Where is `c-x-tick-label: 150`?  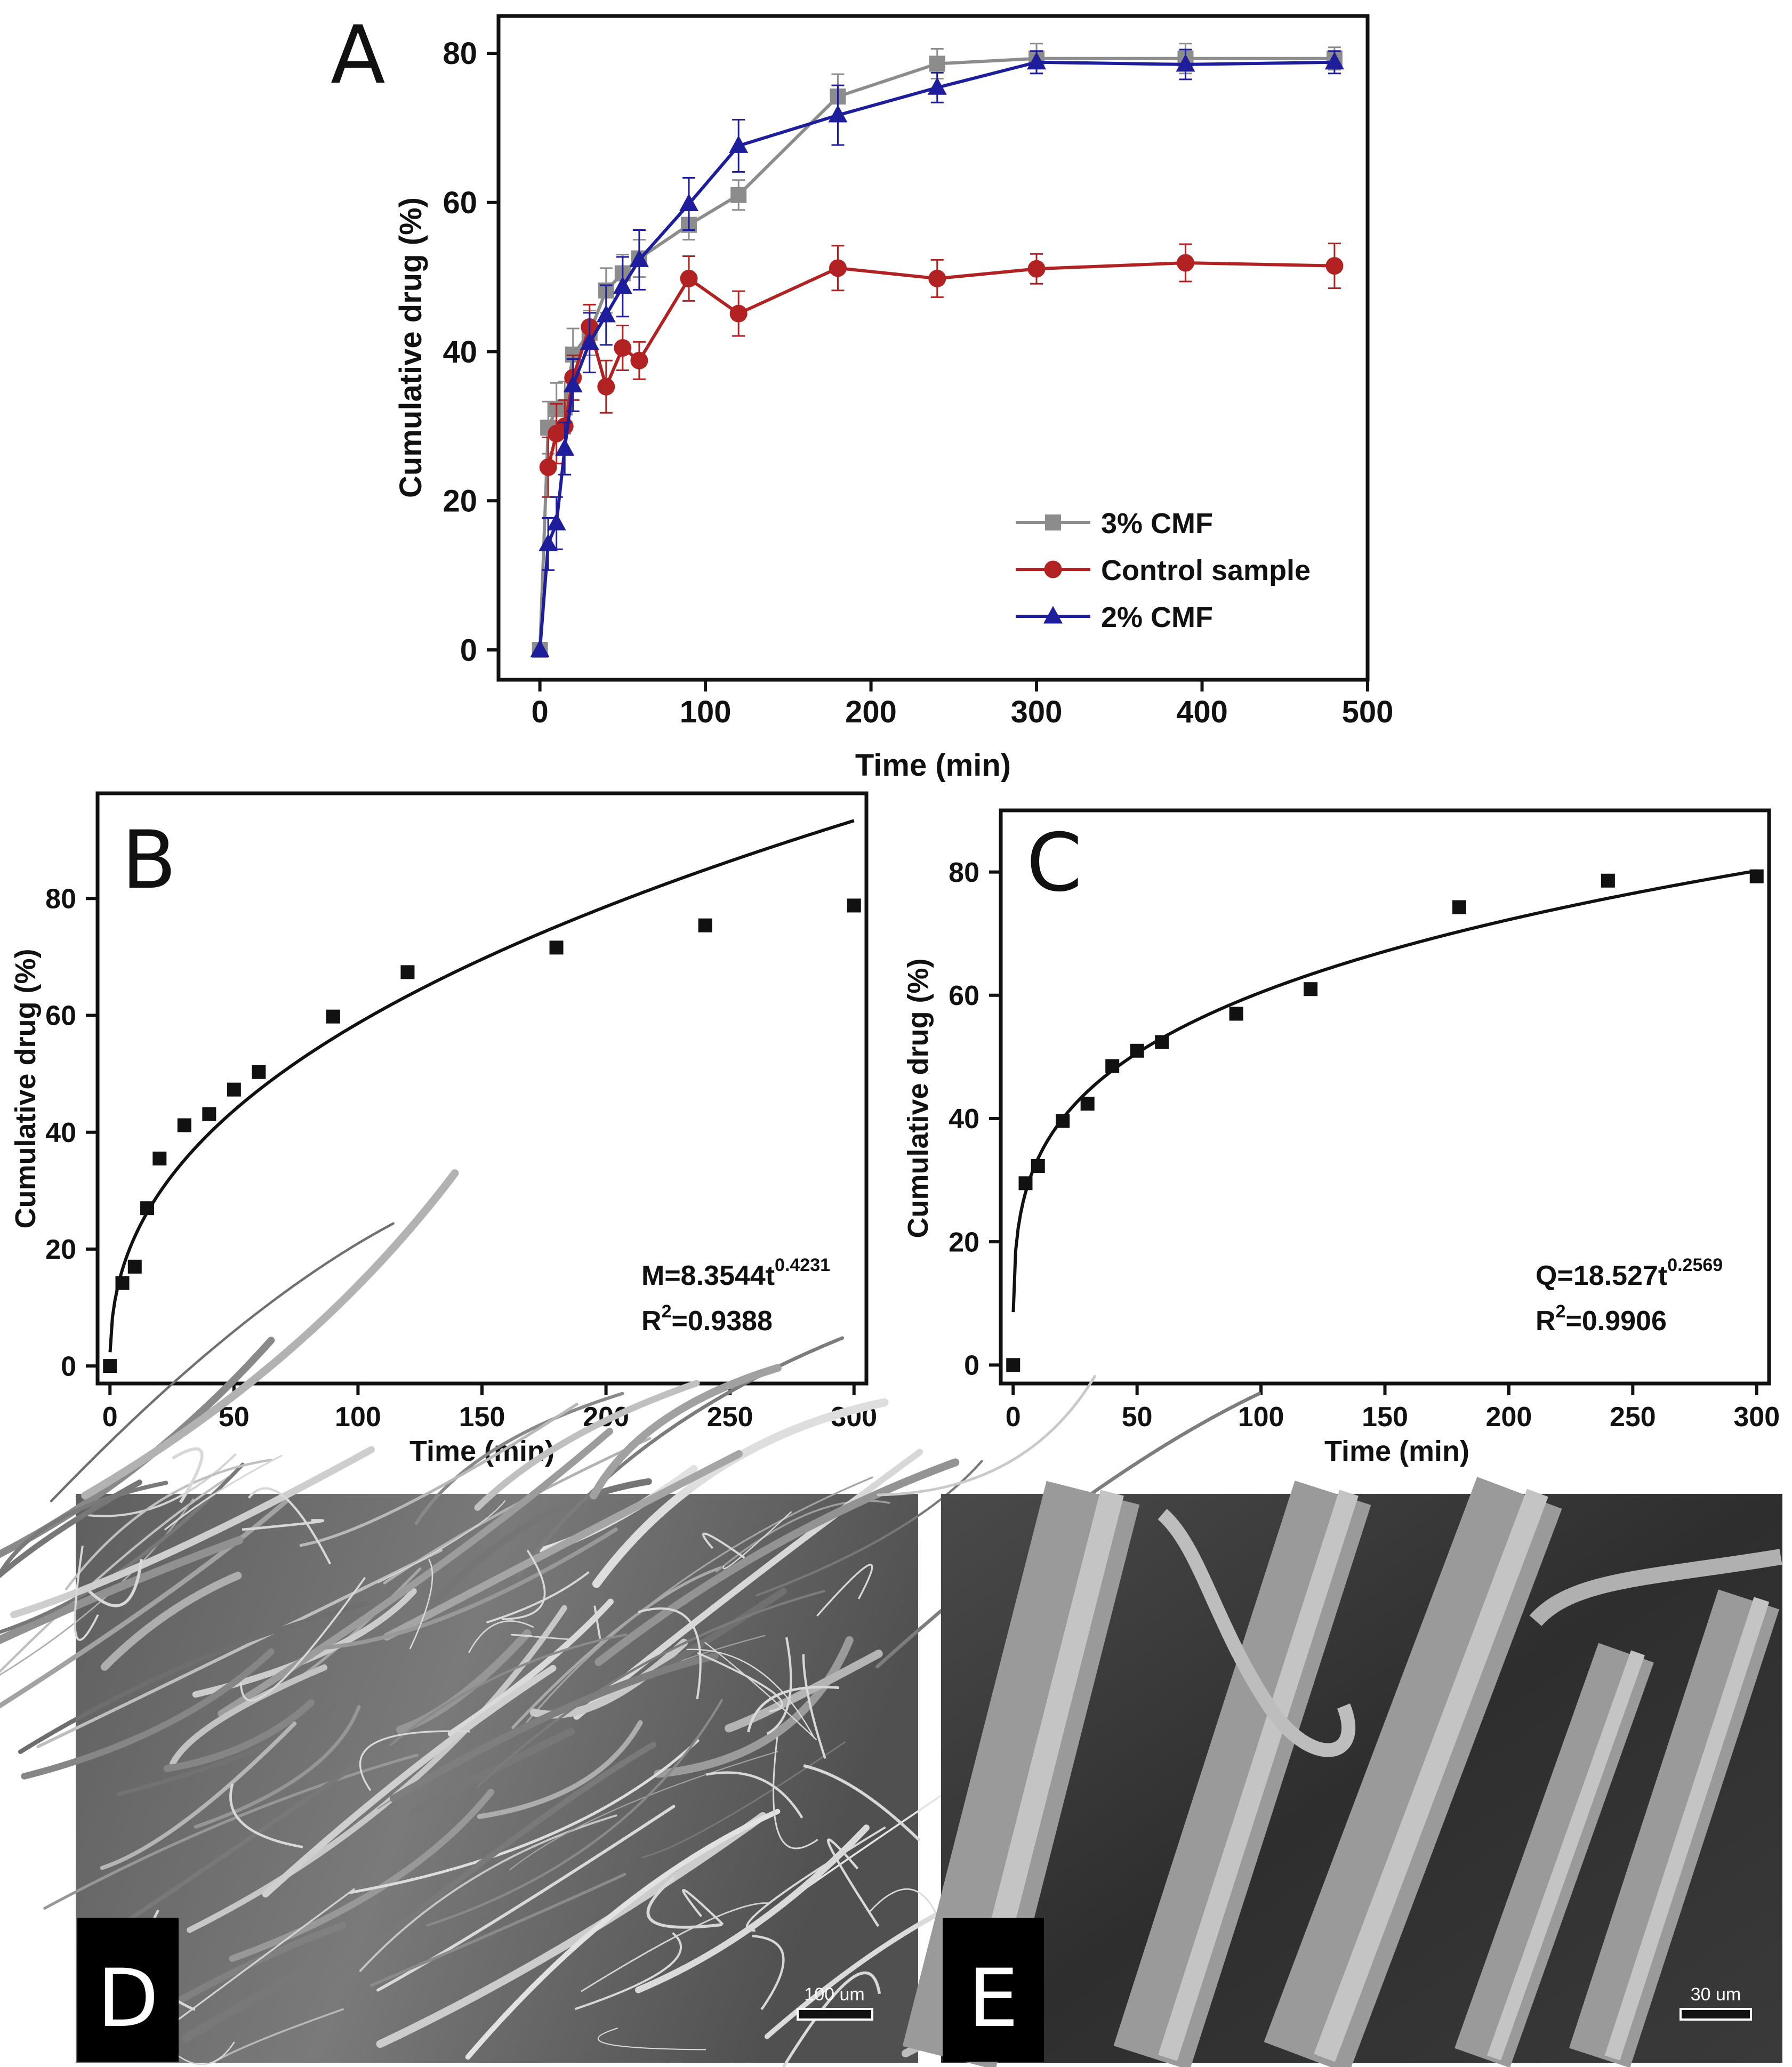
c-x-tick-label: 150 is located at coordinates (1385, 1417).